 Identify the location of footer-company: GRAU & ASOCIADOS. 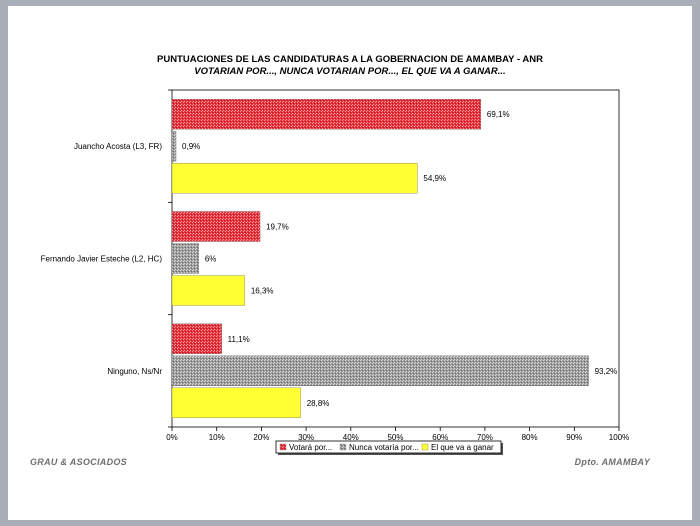
(78, 462).